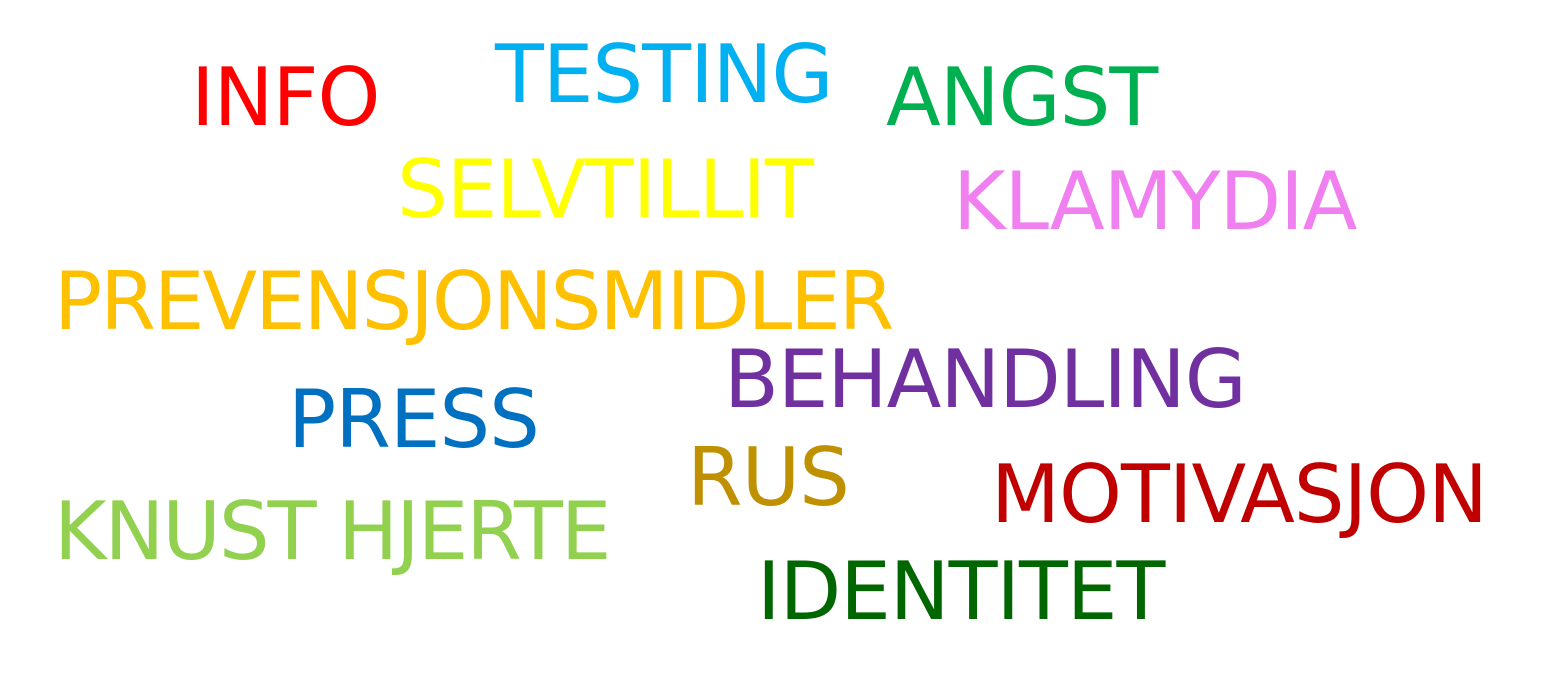 Image resolution: width=1558 pixels, height=689 pixels. What do you see at coordinates (1155, 201) in the screenshot?
I see `word-klamydia: KLAMYDIA` at bounding box center [1155, 201].